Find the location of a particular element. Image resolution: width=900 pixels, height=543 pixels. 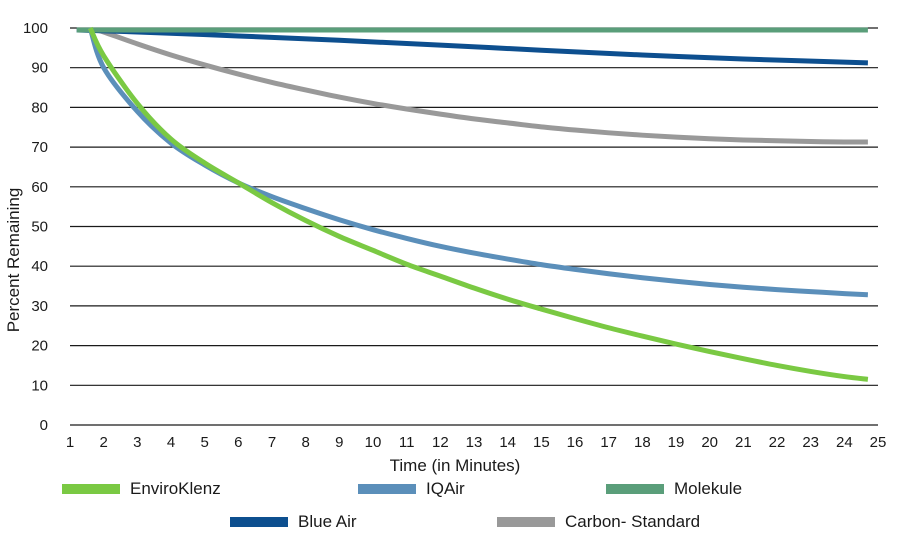

legend-swatch-carbon-standard is located at coordinates (526, 522).